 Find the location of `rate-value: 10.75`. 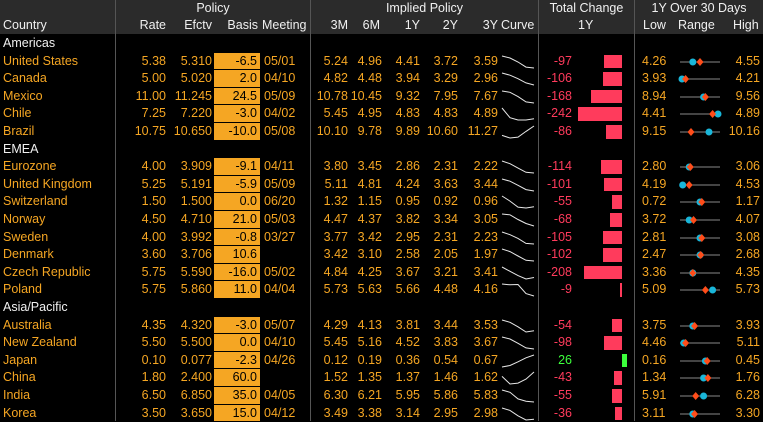

rate-value: 10.75 is located at coordinates (150, 131).